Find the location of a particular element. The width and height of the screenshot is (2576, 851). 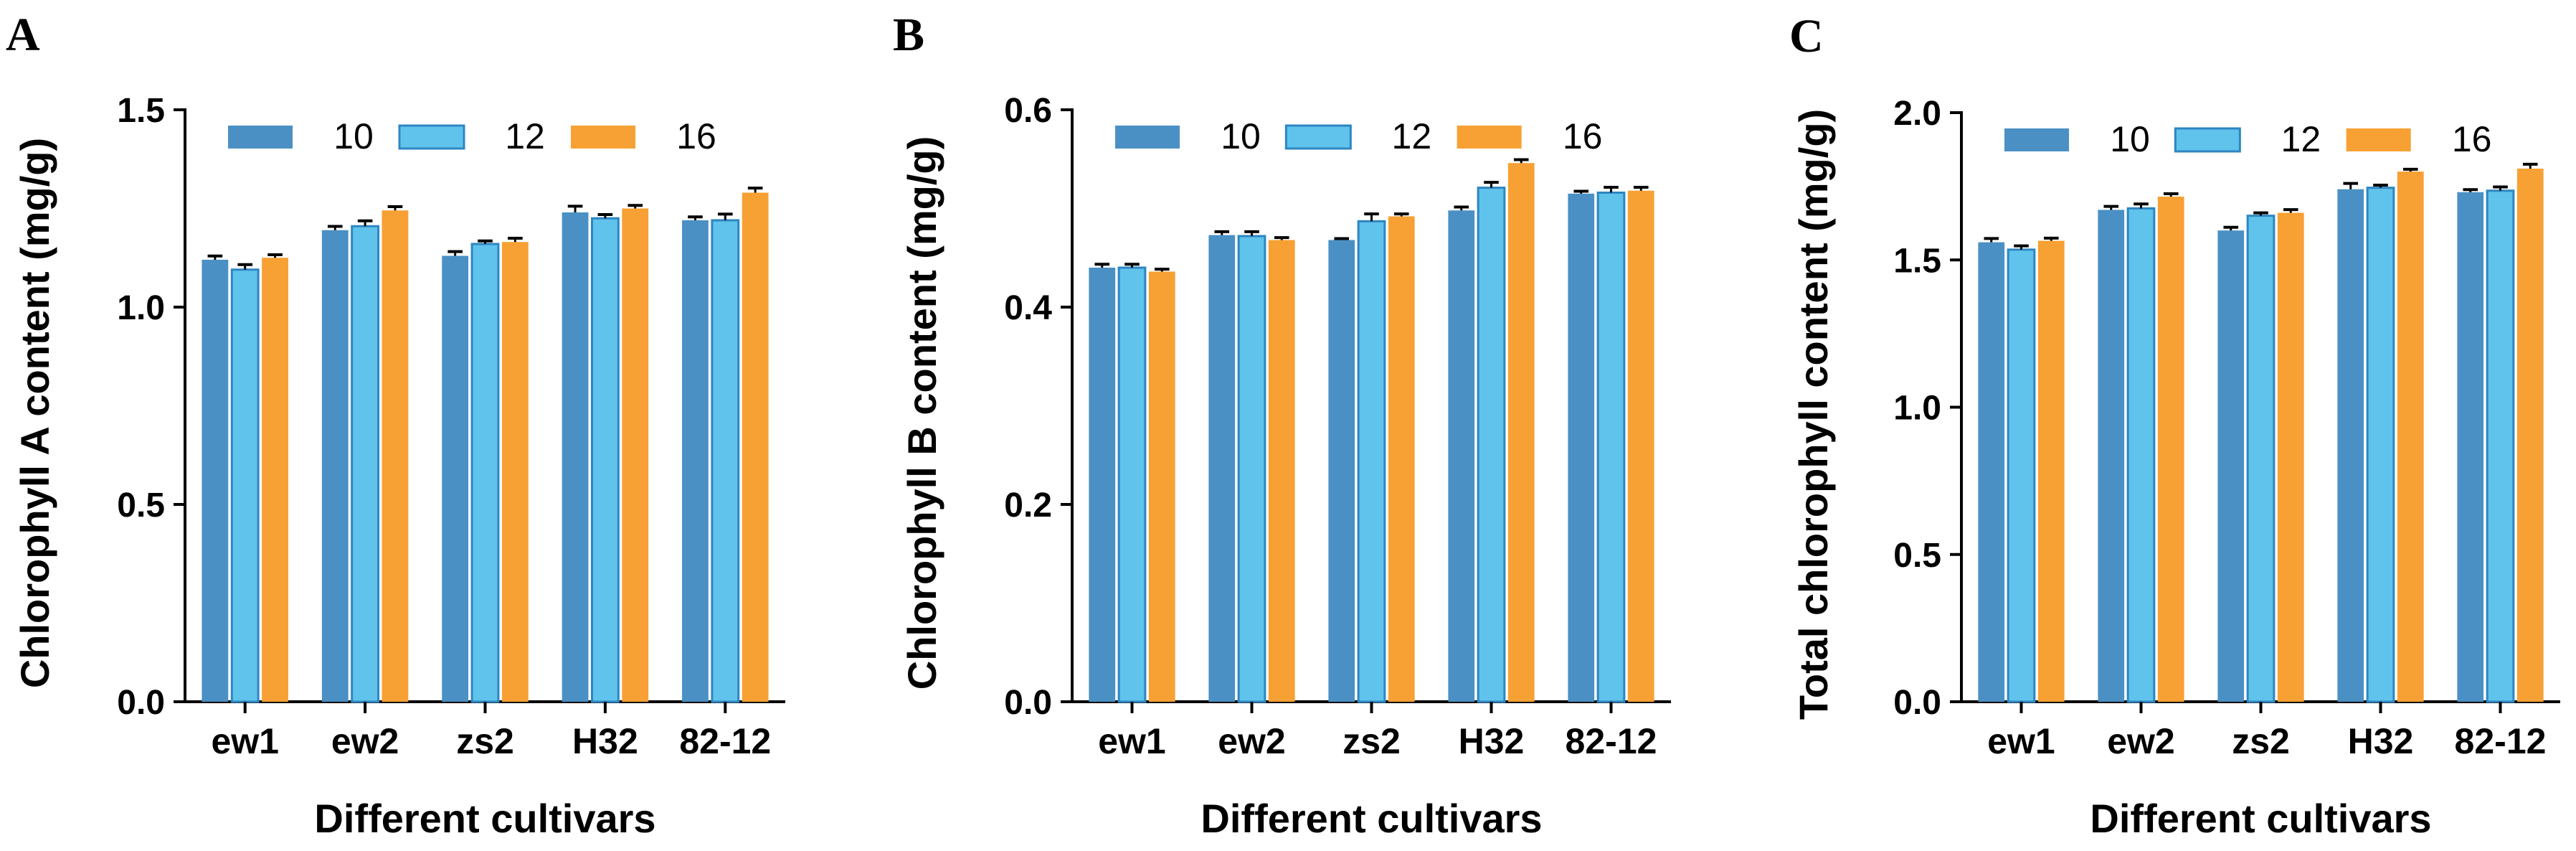

panel-letter: A is located at coordinates (23, 35).